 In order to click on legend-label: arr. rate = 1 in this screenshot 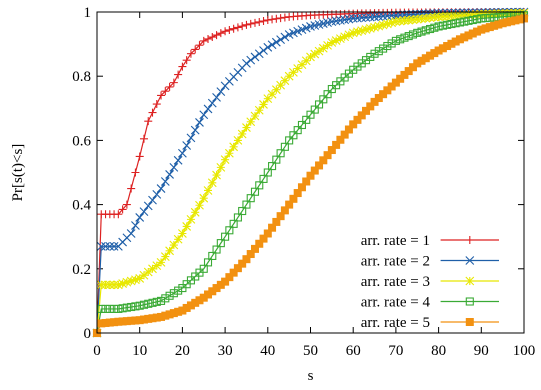, I will do `click(395, 241)`.